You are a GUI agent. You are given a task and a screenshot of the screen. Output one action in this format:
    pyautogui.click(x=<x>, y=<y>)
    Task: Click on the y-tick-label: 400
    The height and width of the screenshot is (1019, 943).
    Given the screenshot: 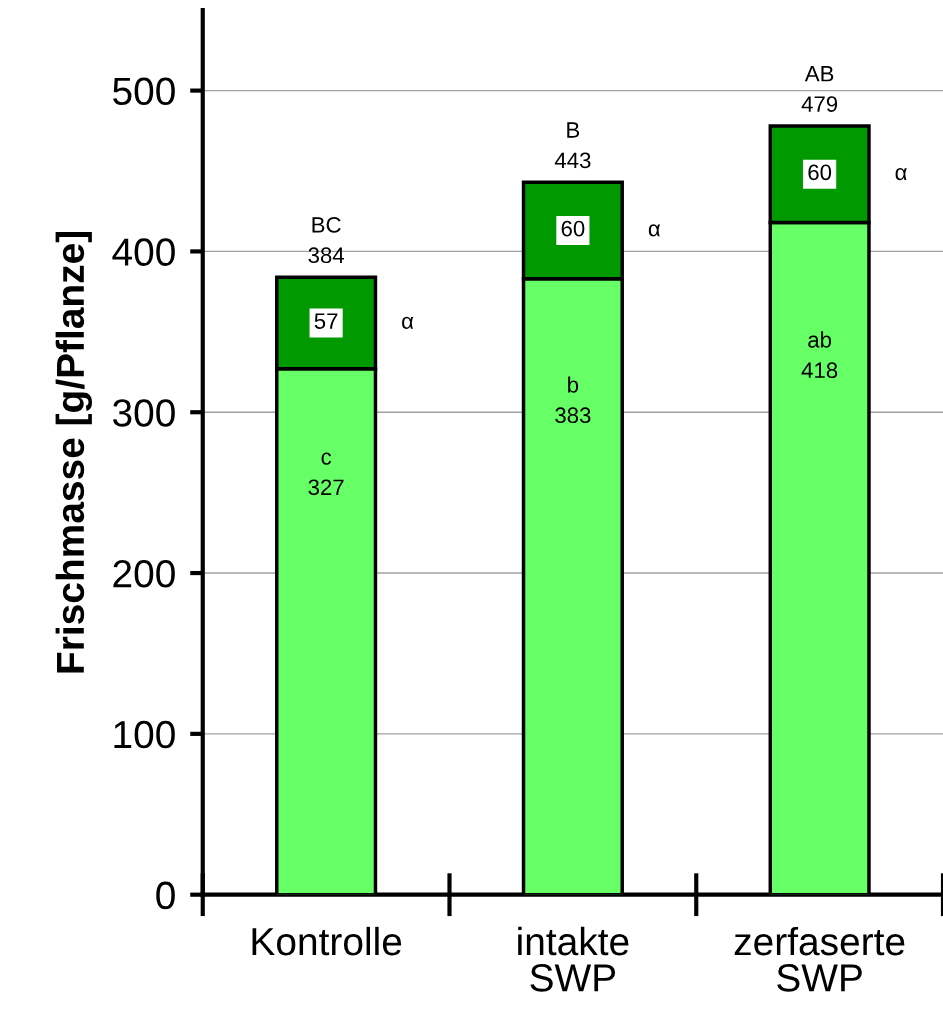 What is the action you would take?
    pyautogui.click(x=143, y=252)
    